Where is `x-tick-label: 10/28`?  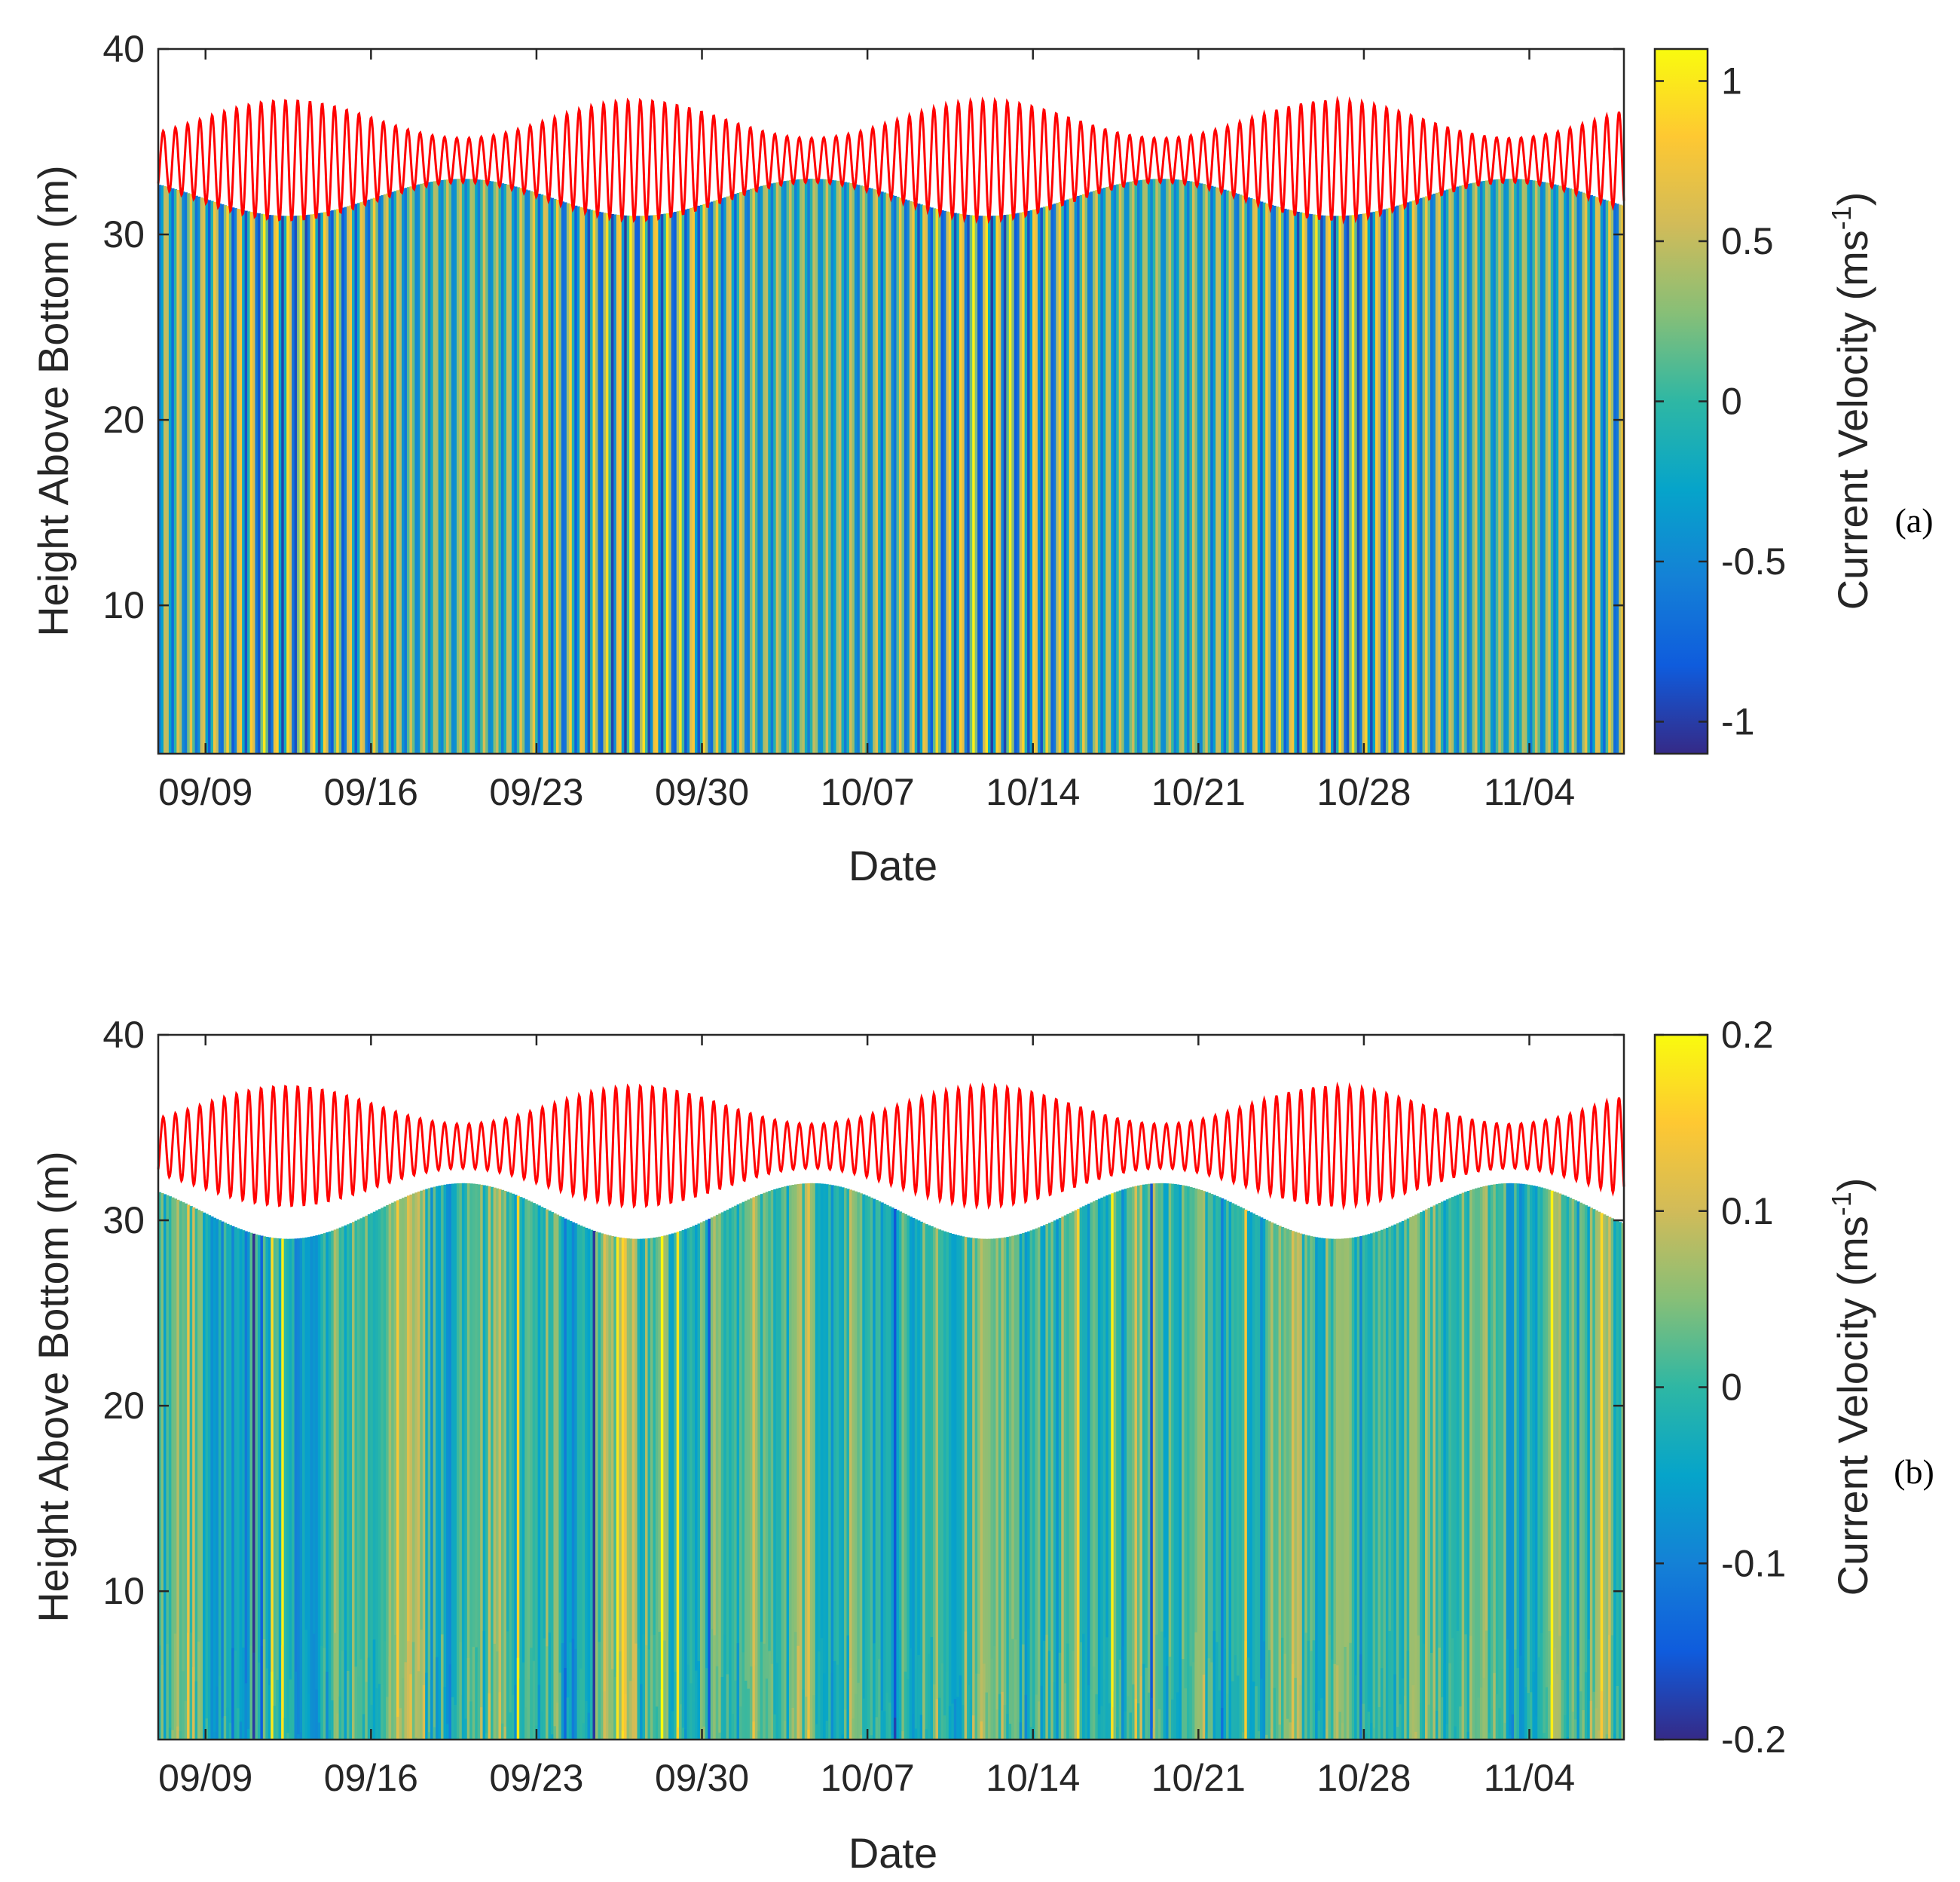
x-tick-label: 10/28 is located at coordinates (1363, 1778).